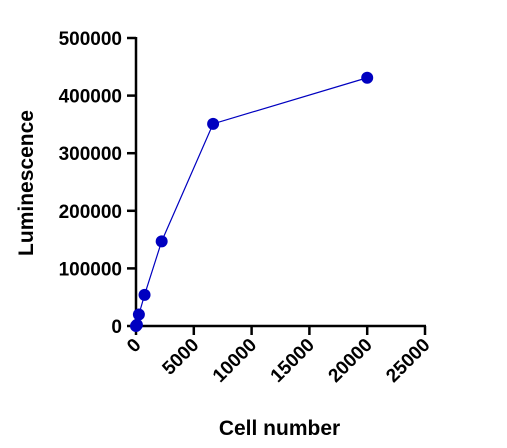  Describe the element at coordinates (293, 361) in the screenshot. I see `x-tick-label: 15000` at that location.